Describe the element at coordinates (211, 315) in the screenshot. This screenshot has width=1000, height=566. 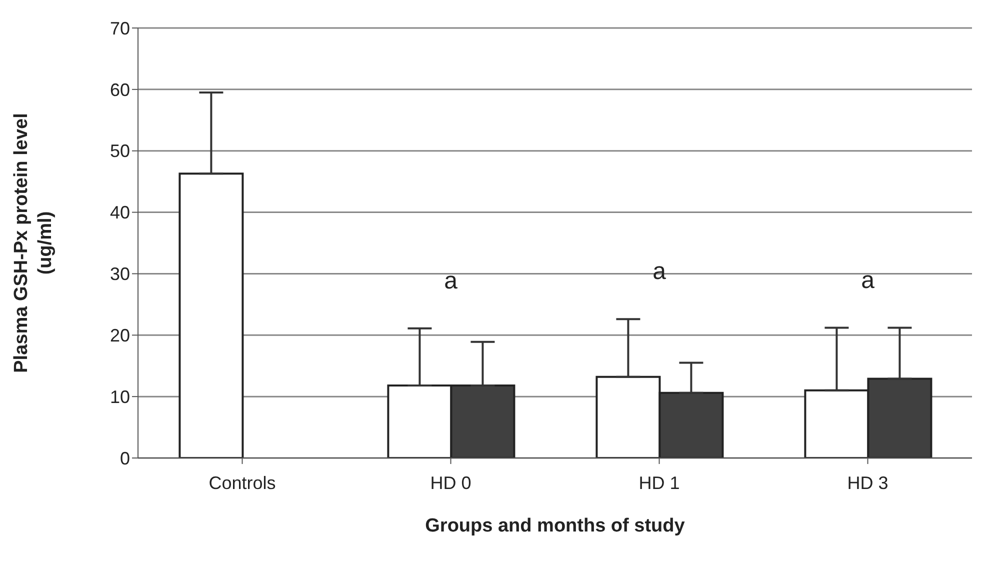
I see `bar` at that location.